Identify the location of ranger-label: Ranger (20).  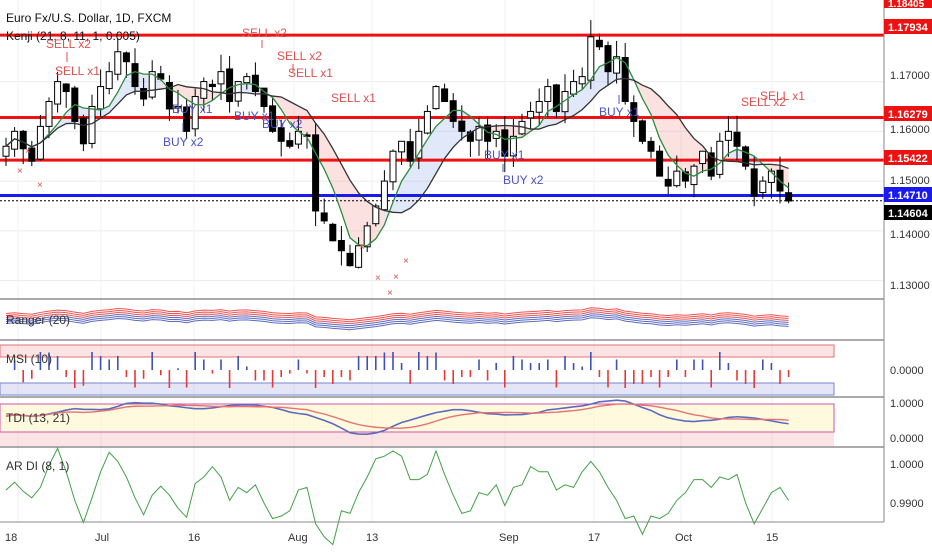
(38, 320).